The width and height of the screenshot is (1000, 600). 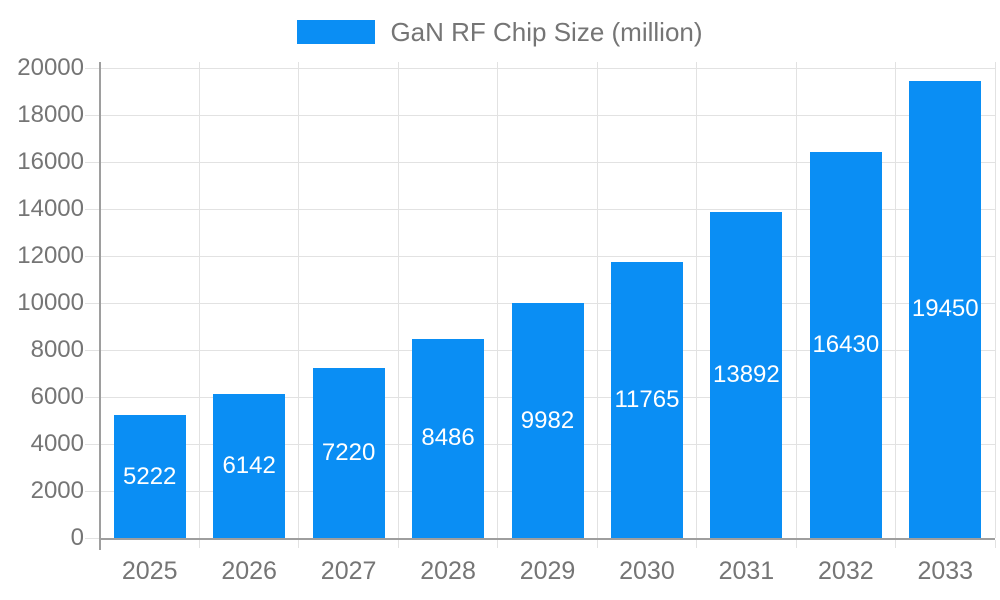 I want to click on legend-swatch-icon, so click(x=336, y=32).